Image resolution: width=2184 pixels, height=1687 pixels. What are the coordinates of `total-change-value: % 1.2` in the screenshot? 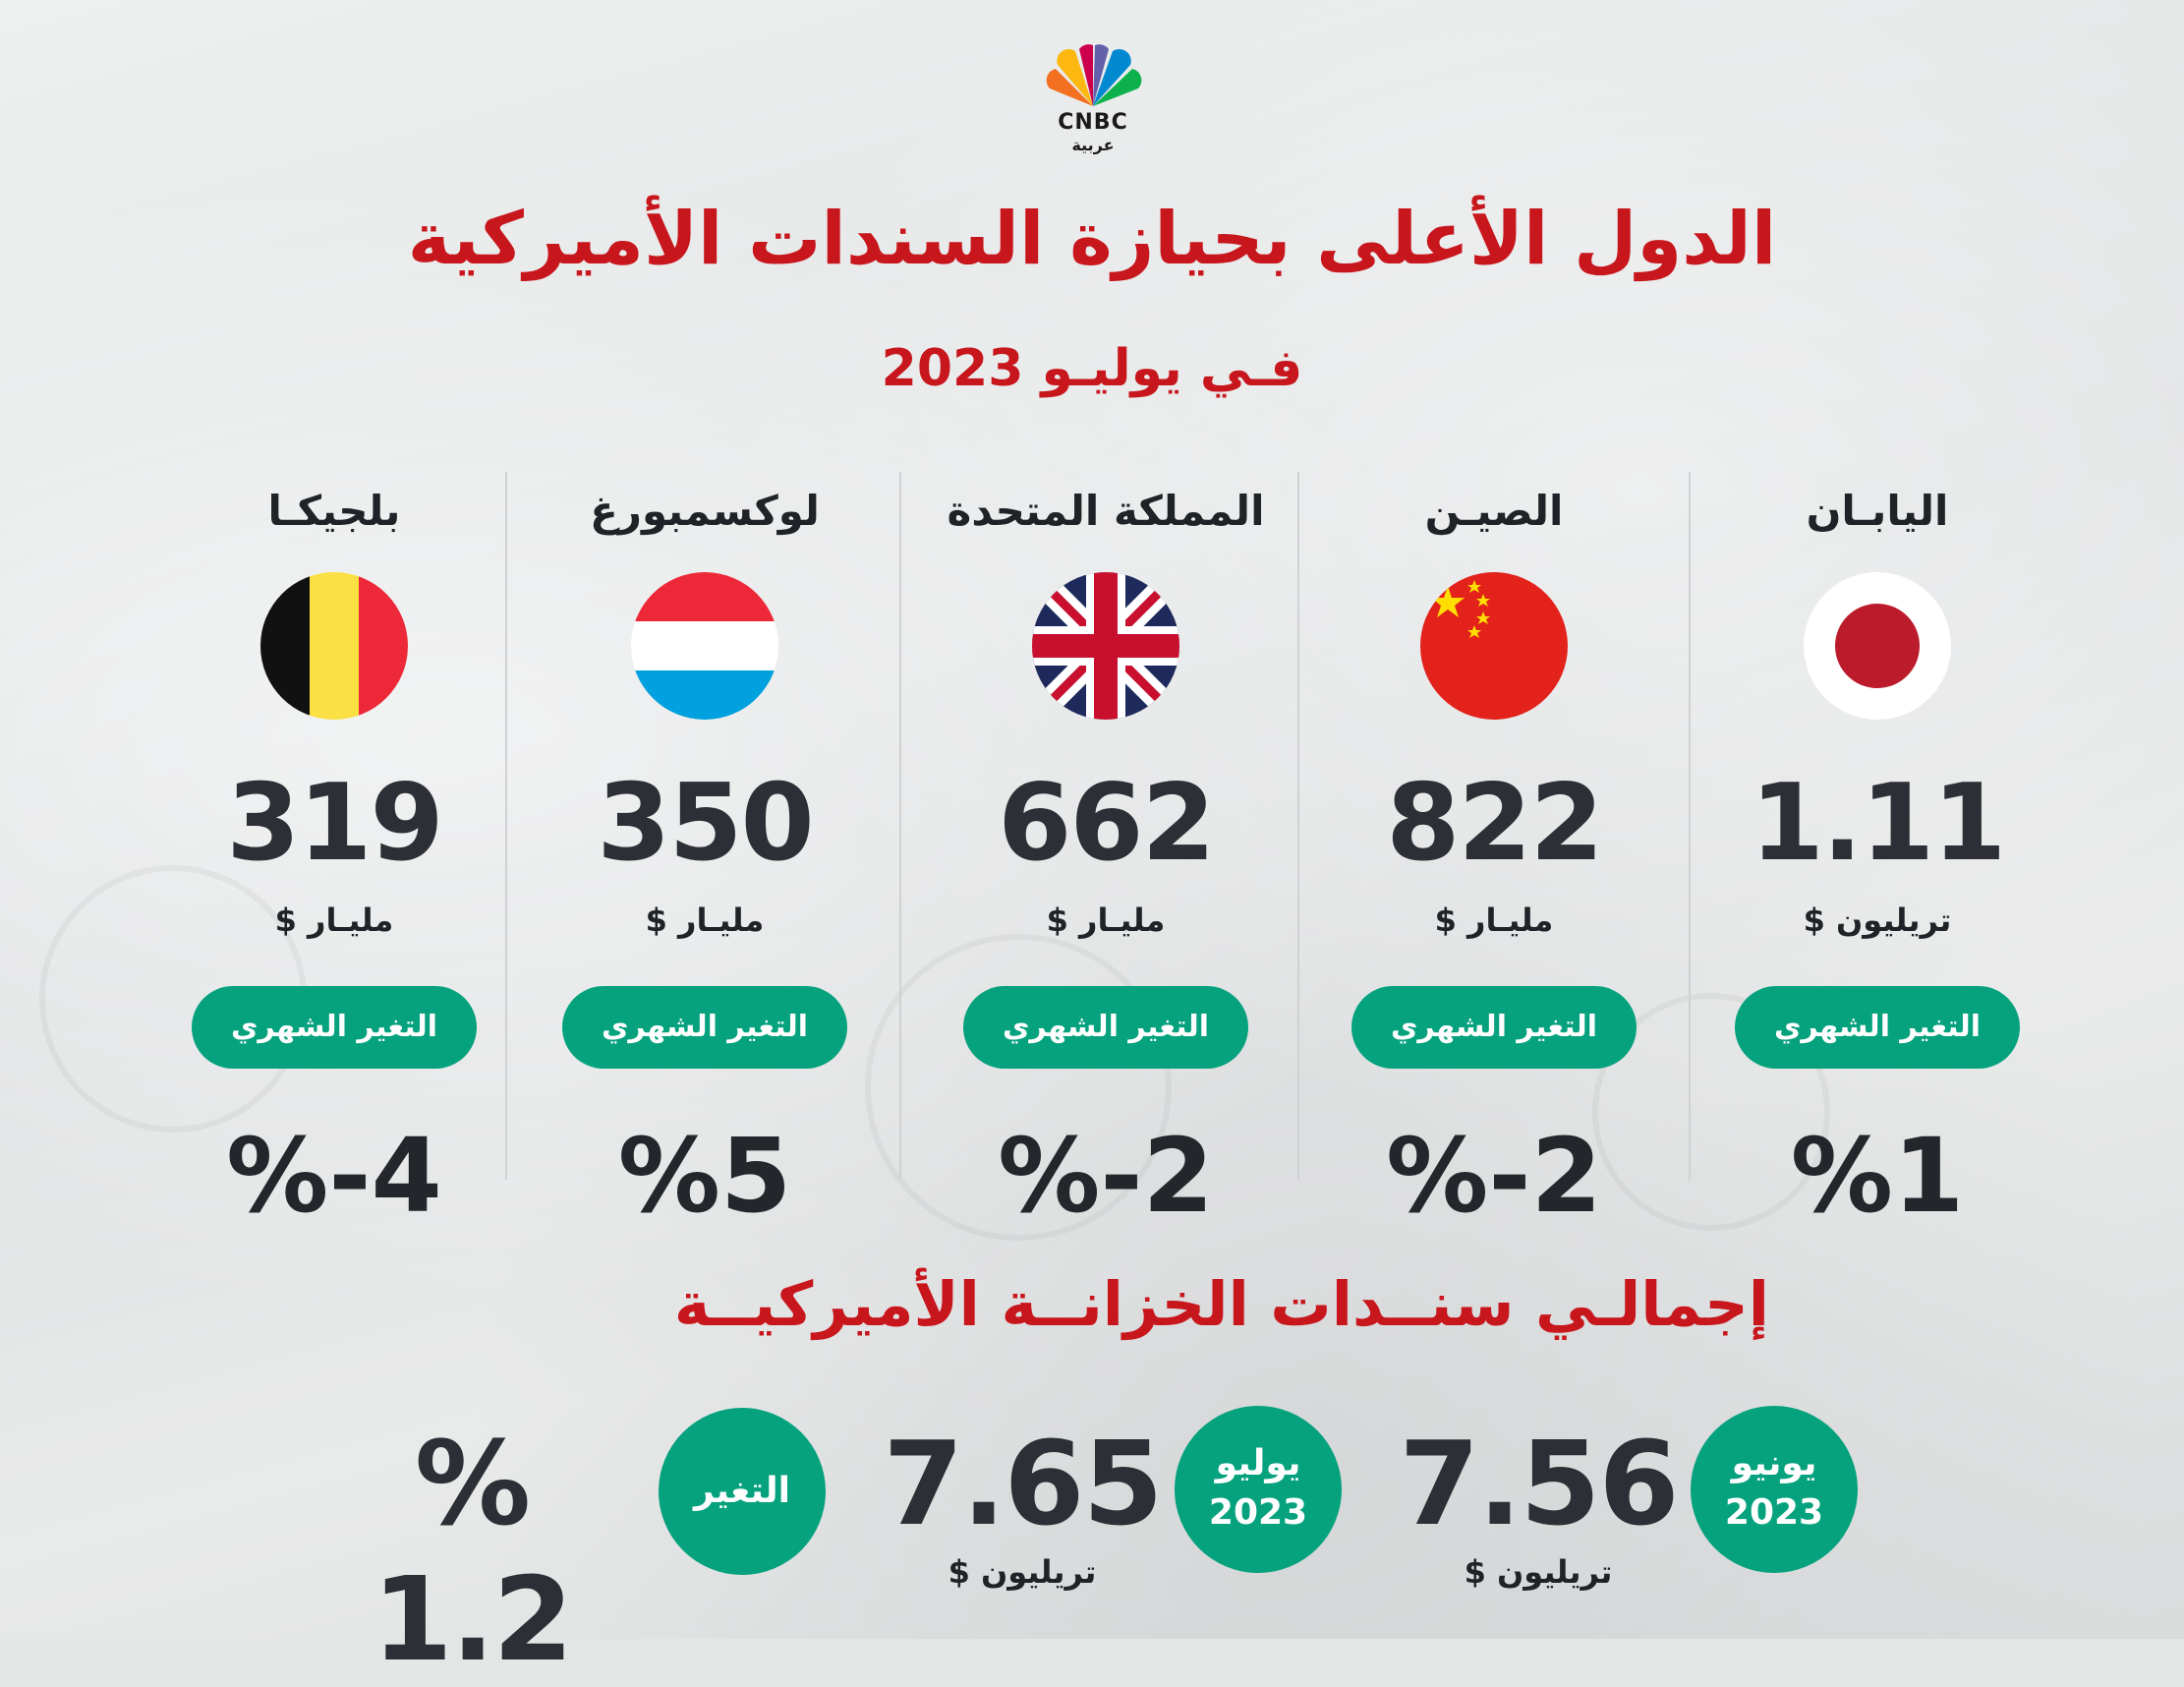 It's located at (472, 1551).